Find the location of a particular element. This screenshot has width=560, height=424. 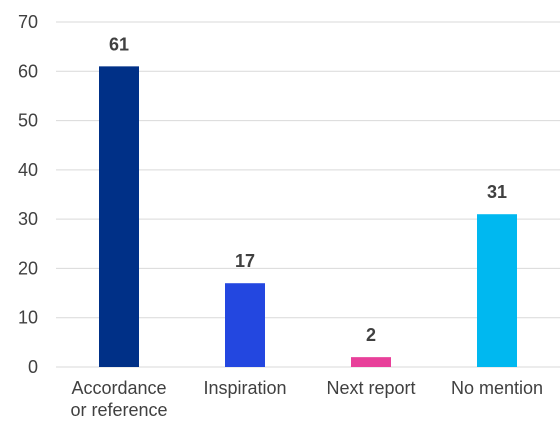

data-label: 61 is located at coordinates (119, 44).